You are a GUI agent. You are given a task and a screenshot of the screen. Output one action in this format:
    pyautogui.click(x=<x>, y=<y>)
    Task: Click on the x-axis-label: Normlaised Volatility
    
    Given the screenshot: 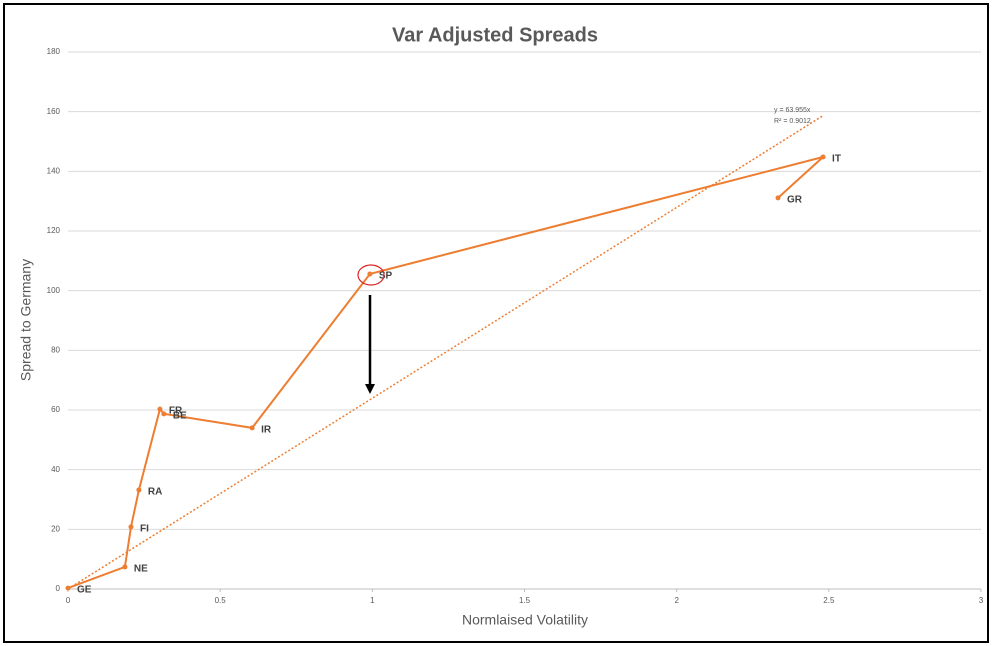 What is the action you would take?
    pyautogui.click(x=525, y=620)
    